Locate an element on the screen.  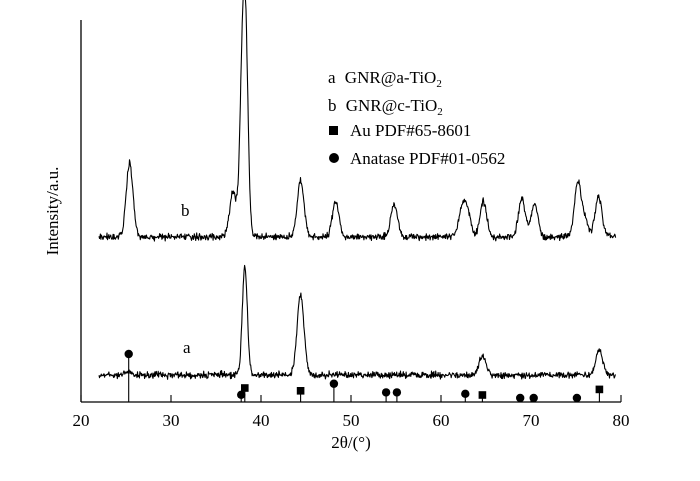
y-axis-label: Intensity/a.u. is located at coordinates (52, 211).